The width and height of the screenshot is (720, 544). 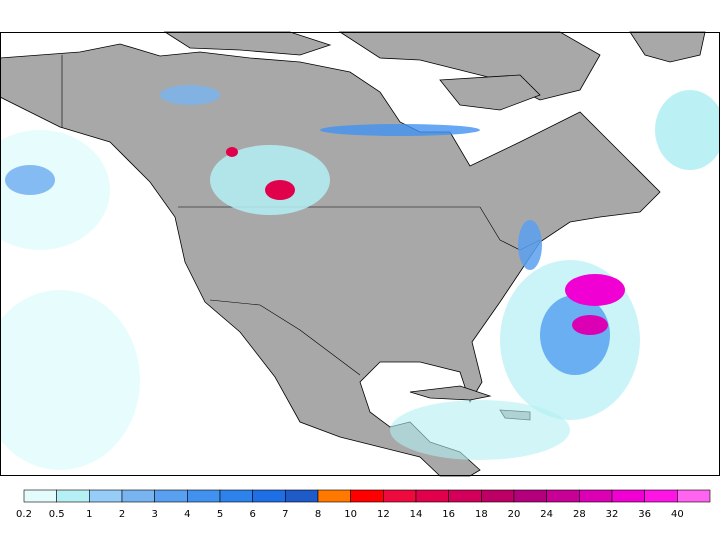 I want to click on colorbar-label: 3, so click(x=154, y=514).